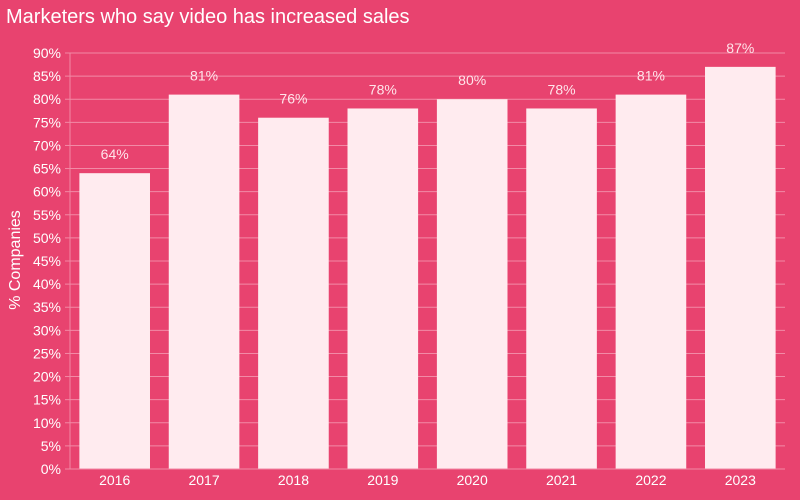 This screenshot has width=800, height=500. What do you see at coordinates (47, 238) in the screenshot?
I see `y-tick-label: 50%` at bounding box center [47, 238].